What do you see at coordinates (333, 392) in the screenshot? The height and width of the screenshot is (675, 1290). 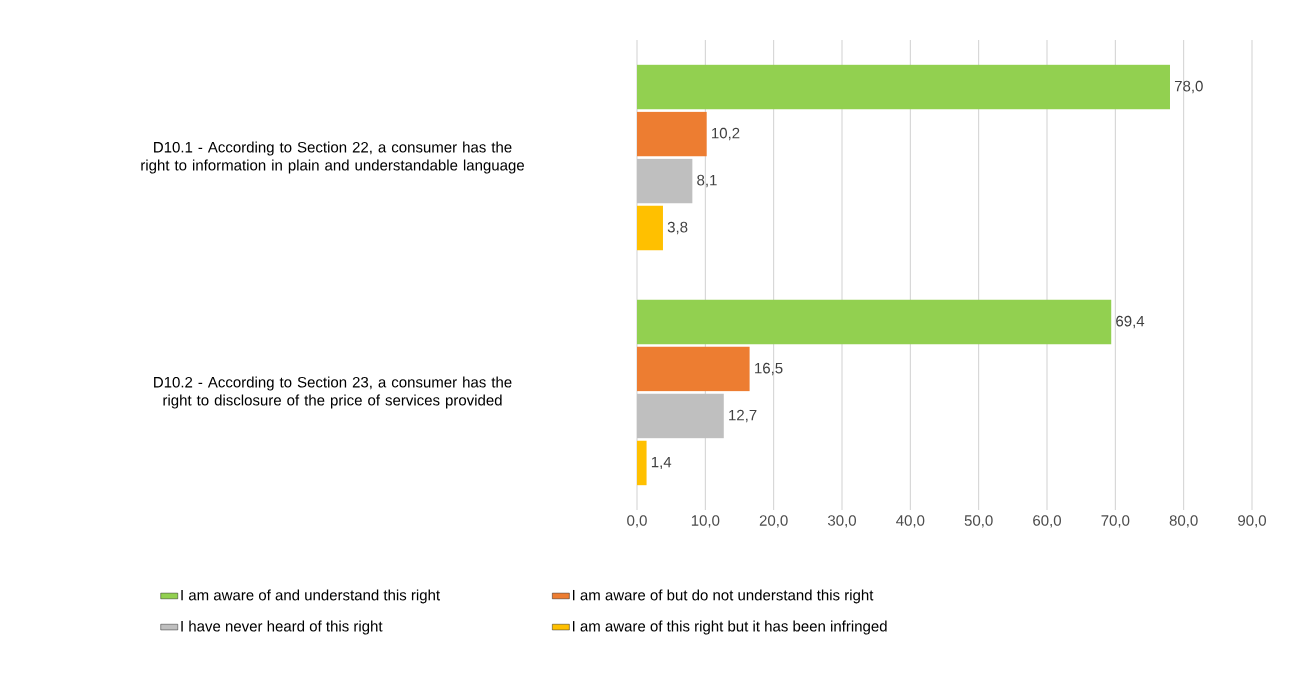 I see `y-tick-label: D10.2 - According to Section 23, a consumer has the right to disclosure of the price of services provided` at bounding box center [333, 392].